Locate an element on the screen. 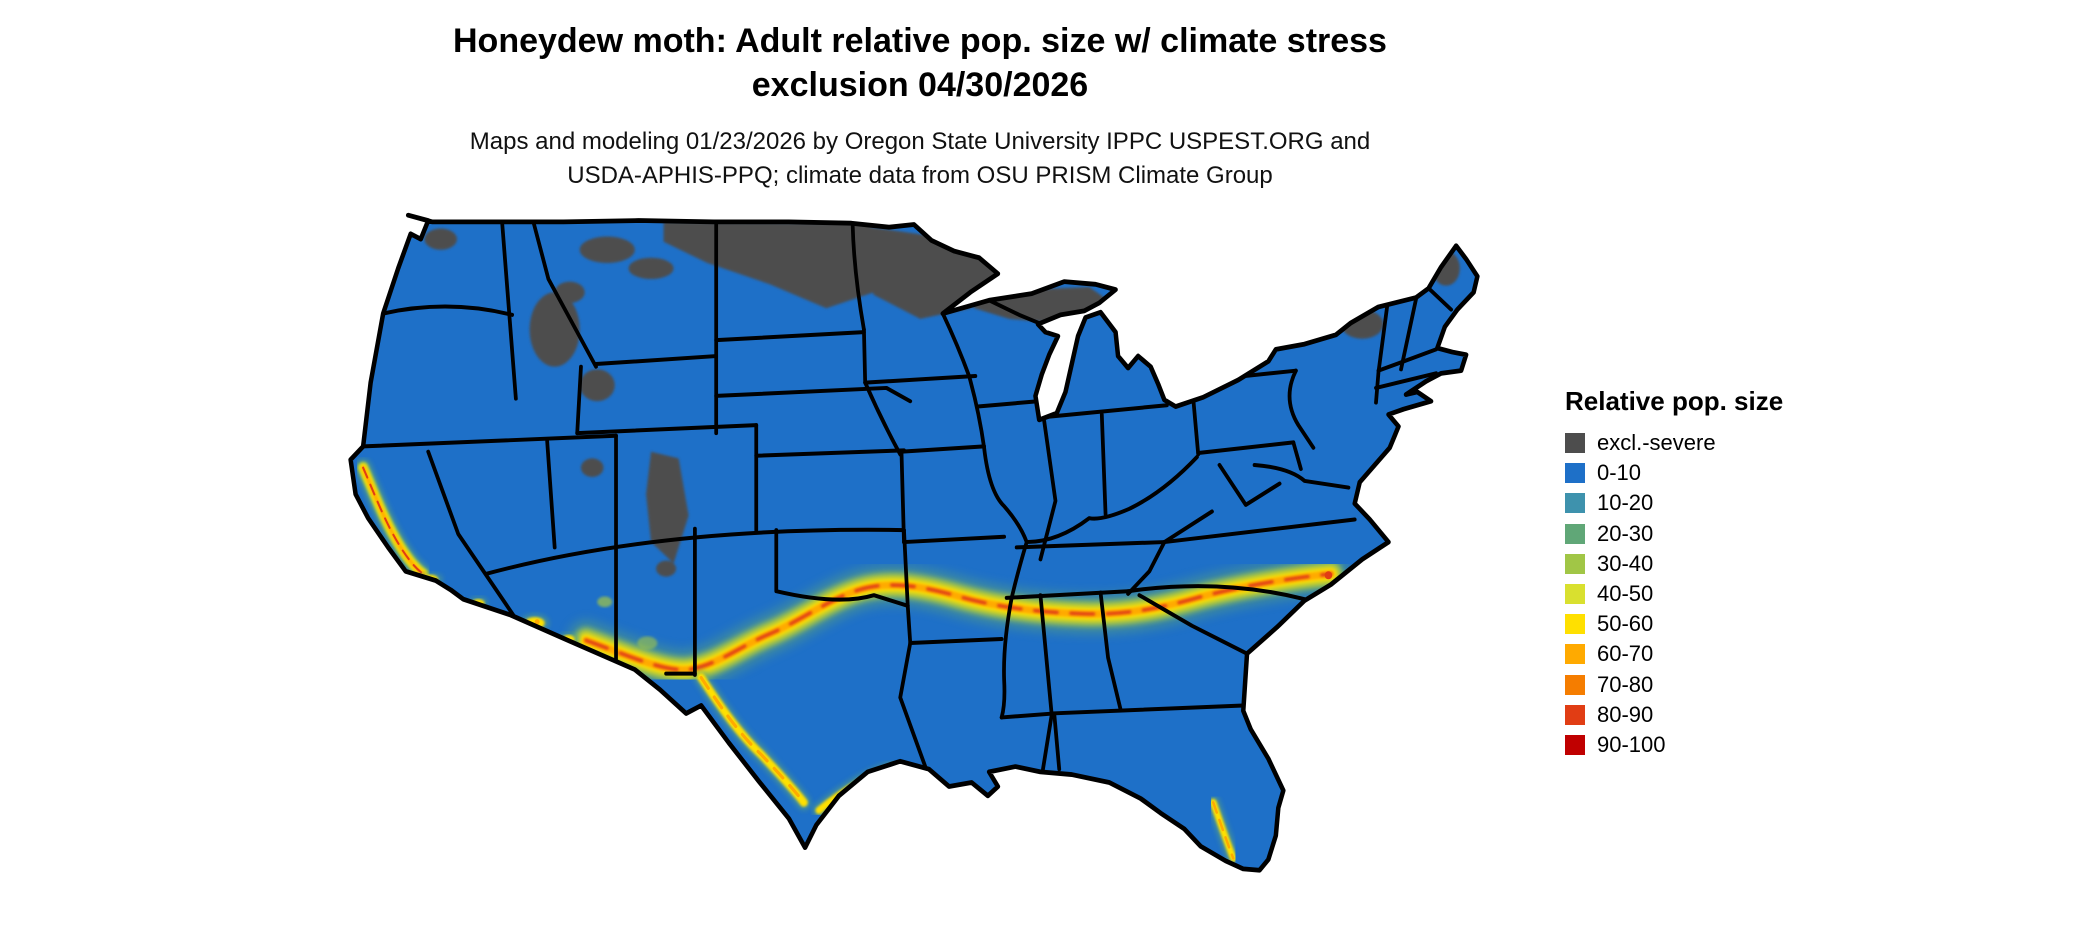  legend-item-label: 20-30 is located at coordinates (1625, 533).